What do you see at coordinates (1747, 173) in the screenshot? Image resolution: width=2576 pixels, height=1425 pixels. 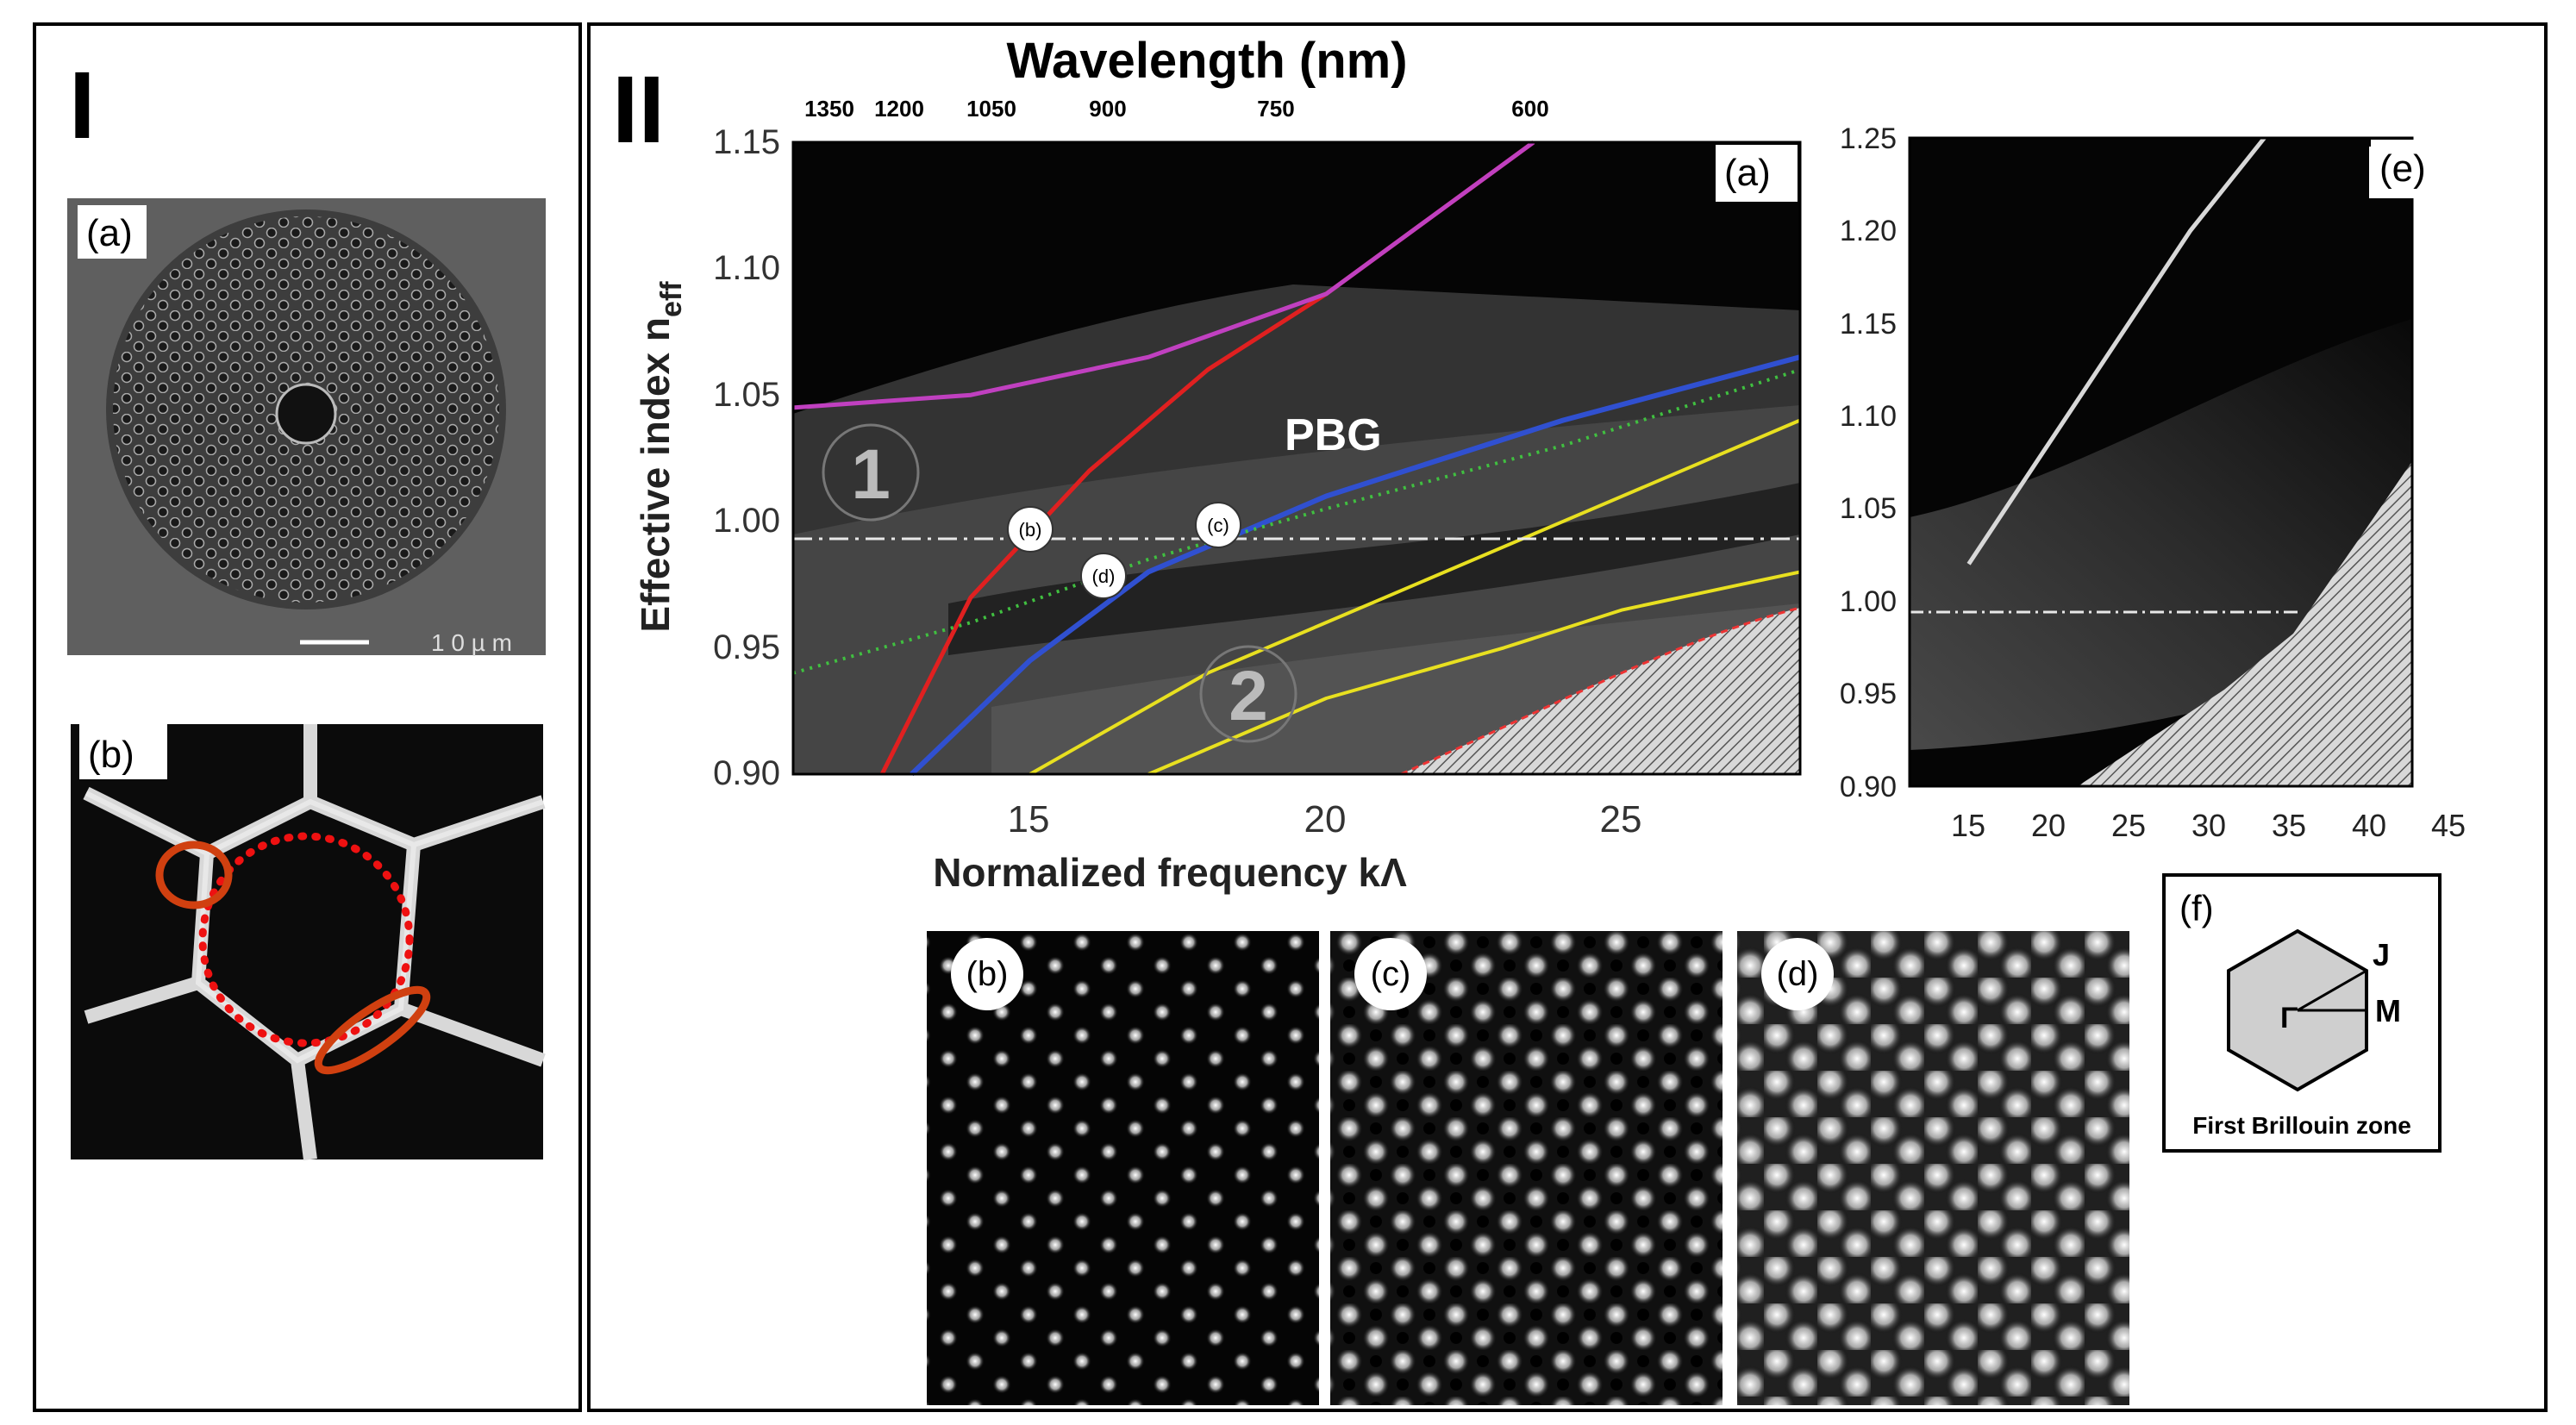 I see `main-panel-label: (a)` at bounding box center [1747, 173].